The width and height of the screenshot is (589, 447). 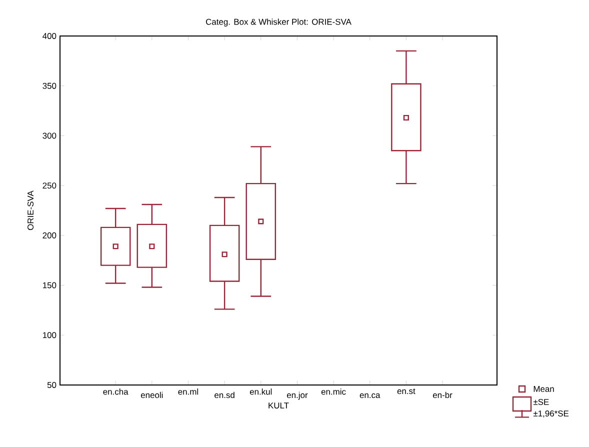 What do you see at coordinates (49, 135) in the screenshot?
I see `y-tick-label: 300` at bounding box center [49, 135].